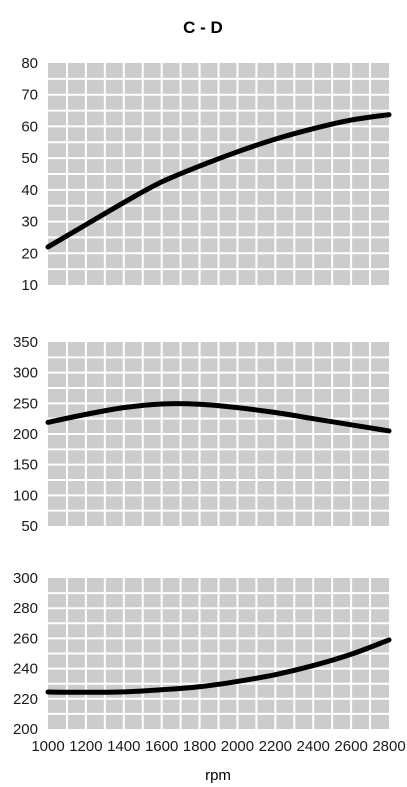 The height and width of the screenshot is (787, 407). What do you see at coordinates (29, 285) in the screenshot?
I see `y-tick-label: 10` at bounding box center [29, 285].